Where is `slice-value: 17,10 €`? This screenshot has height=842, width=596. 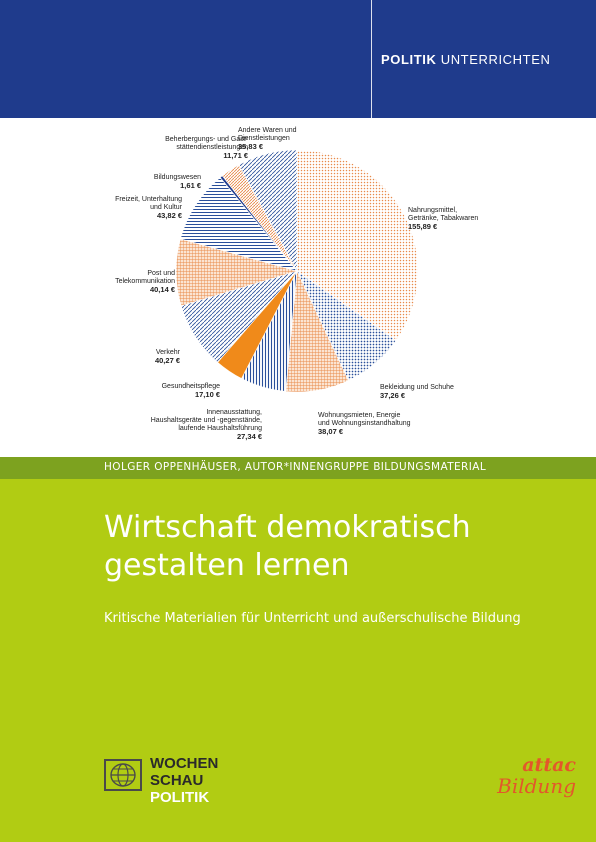 slice-value: 17,10 € is located at coordinates (208, 394).